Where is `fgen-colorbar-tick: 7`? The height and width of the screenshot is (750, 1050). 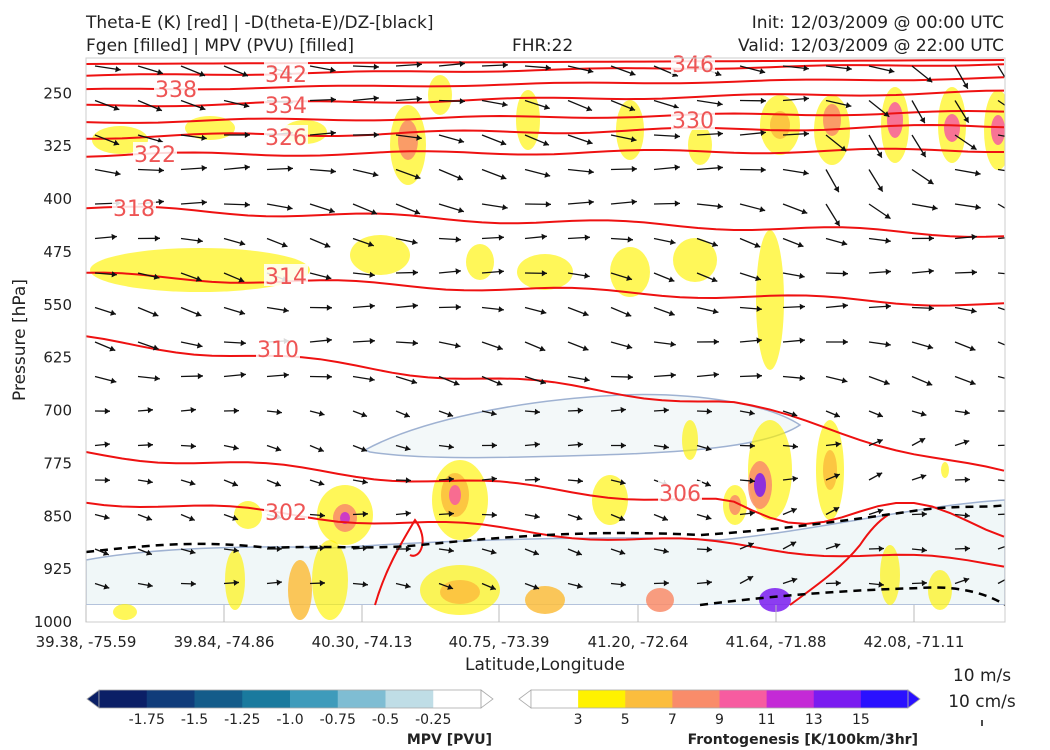 fgen-colorbar-tick: 7 is located at coordinates (672, 720).